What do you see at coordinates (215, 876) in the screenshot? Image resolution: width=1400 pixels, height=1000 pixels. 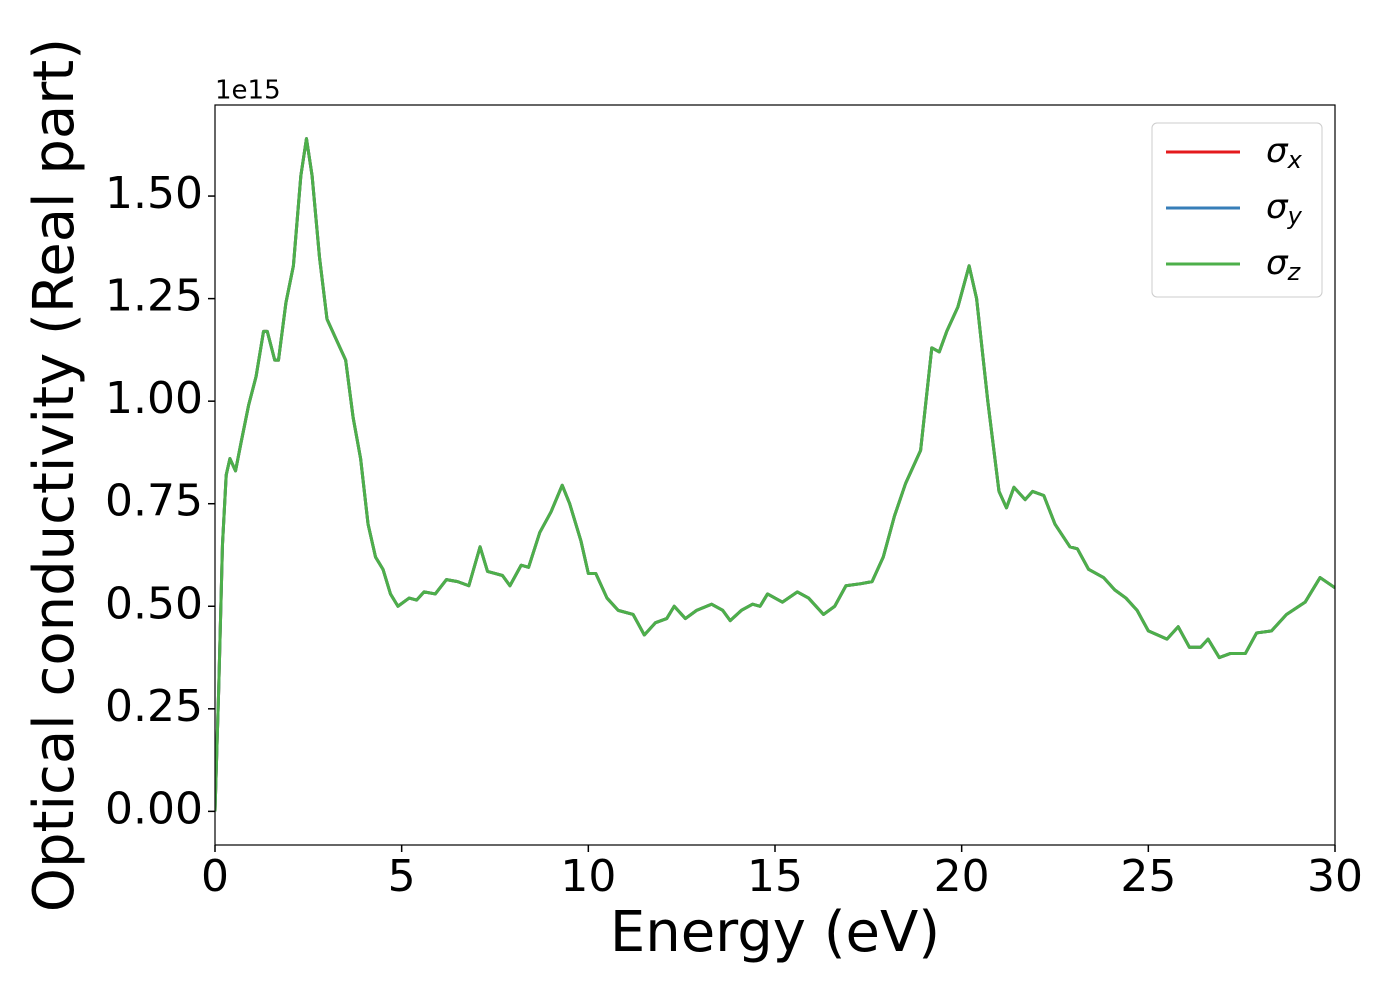 I see `x-tick-label: 0` at bounding box center [215, 876].